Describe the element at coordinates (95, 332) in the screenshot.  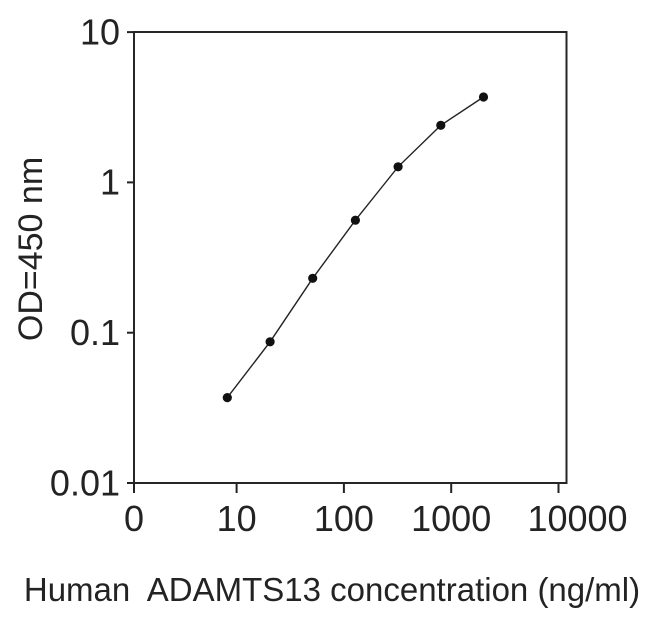
I see `y-tick-label-0.1: 0.1` at that location.